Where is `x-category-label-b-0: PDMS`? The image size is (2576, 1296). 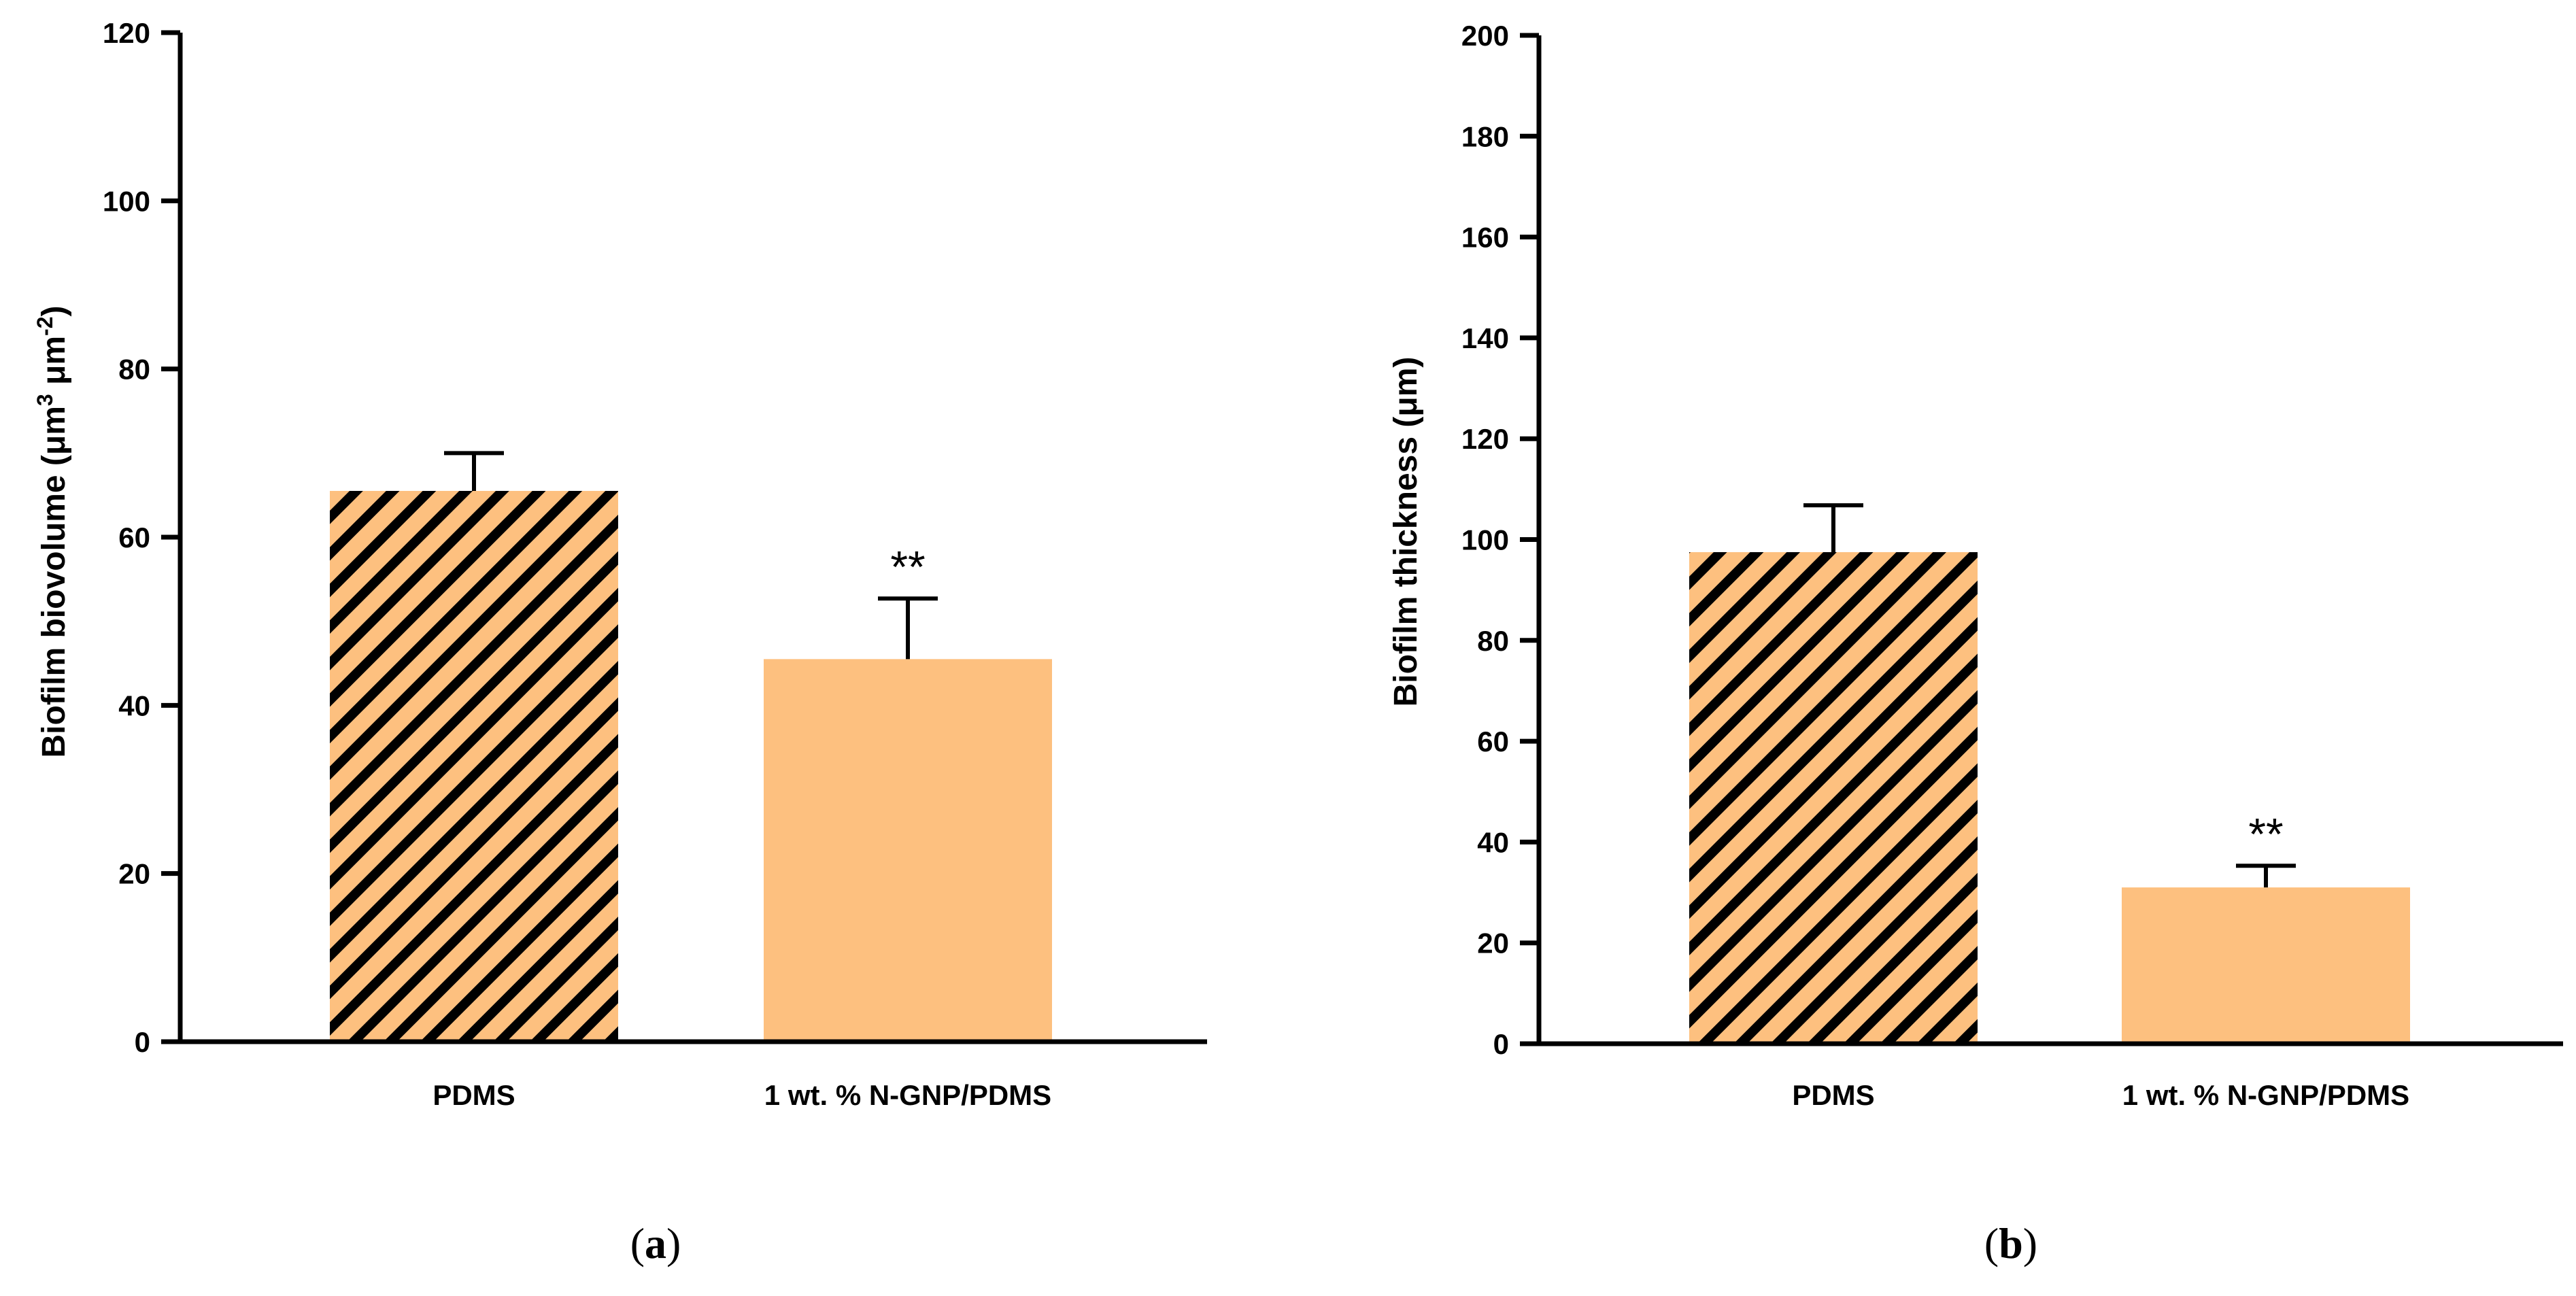 x-category-label-b-0: PDMS is located at coordinates (1833, 1095).